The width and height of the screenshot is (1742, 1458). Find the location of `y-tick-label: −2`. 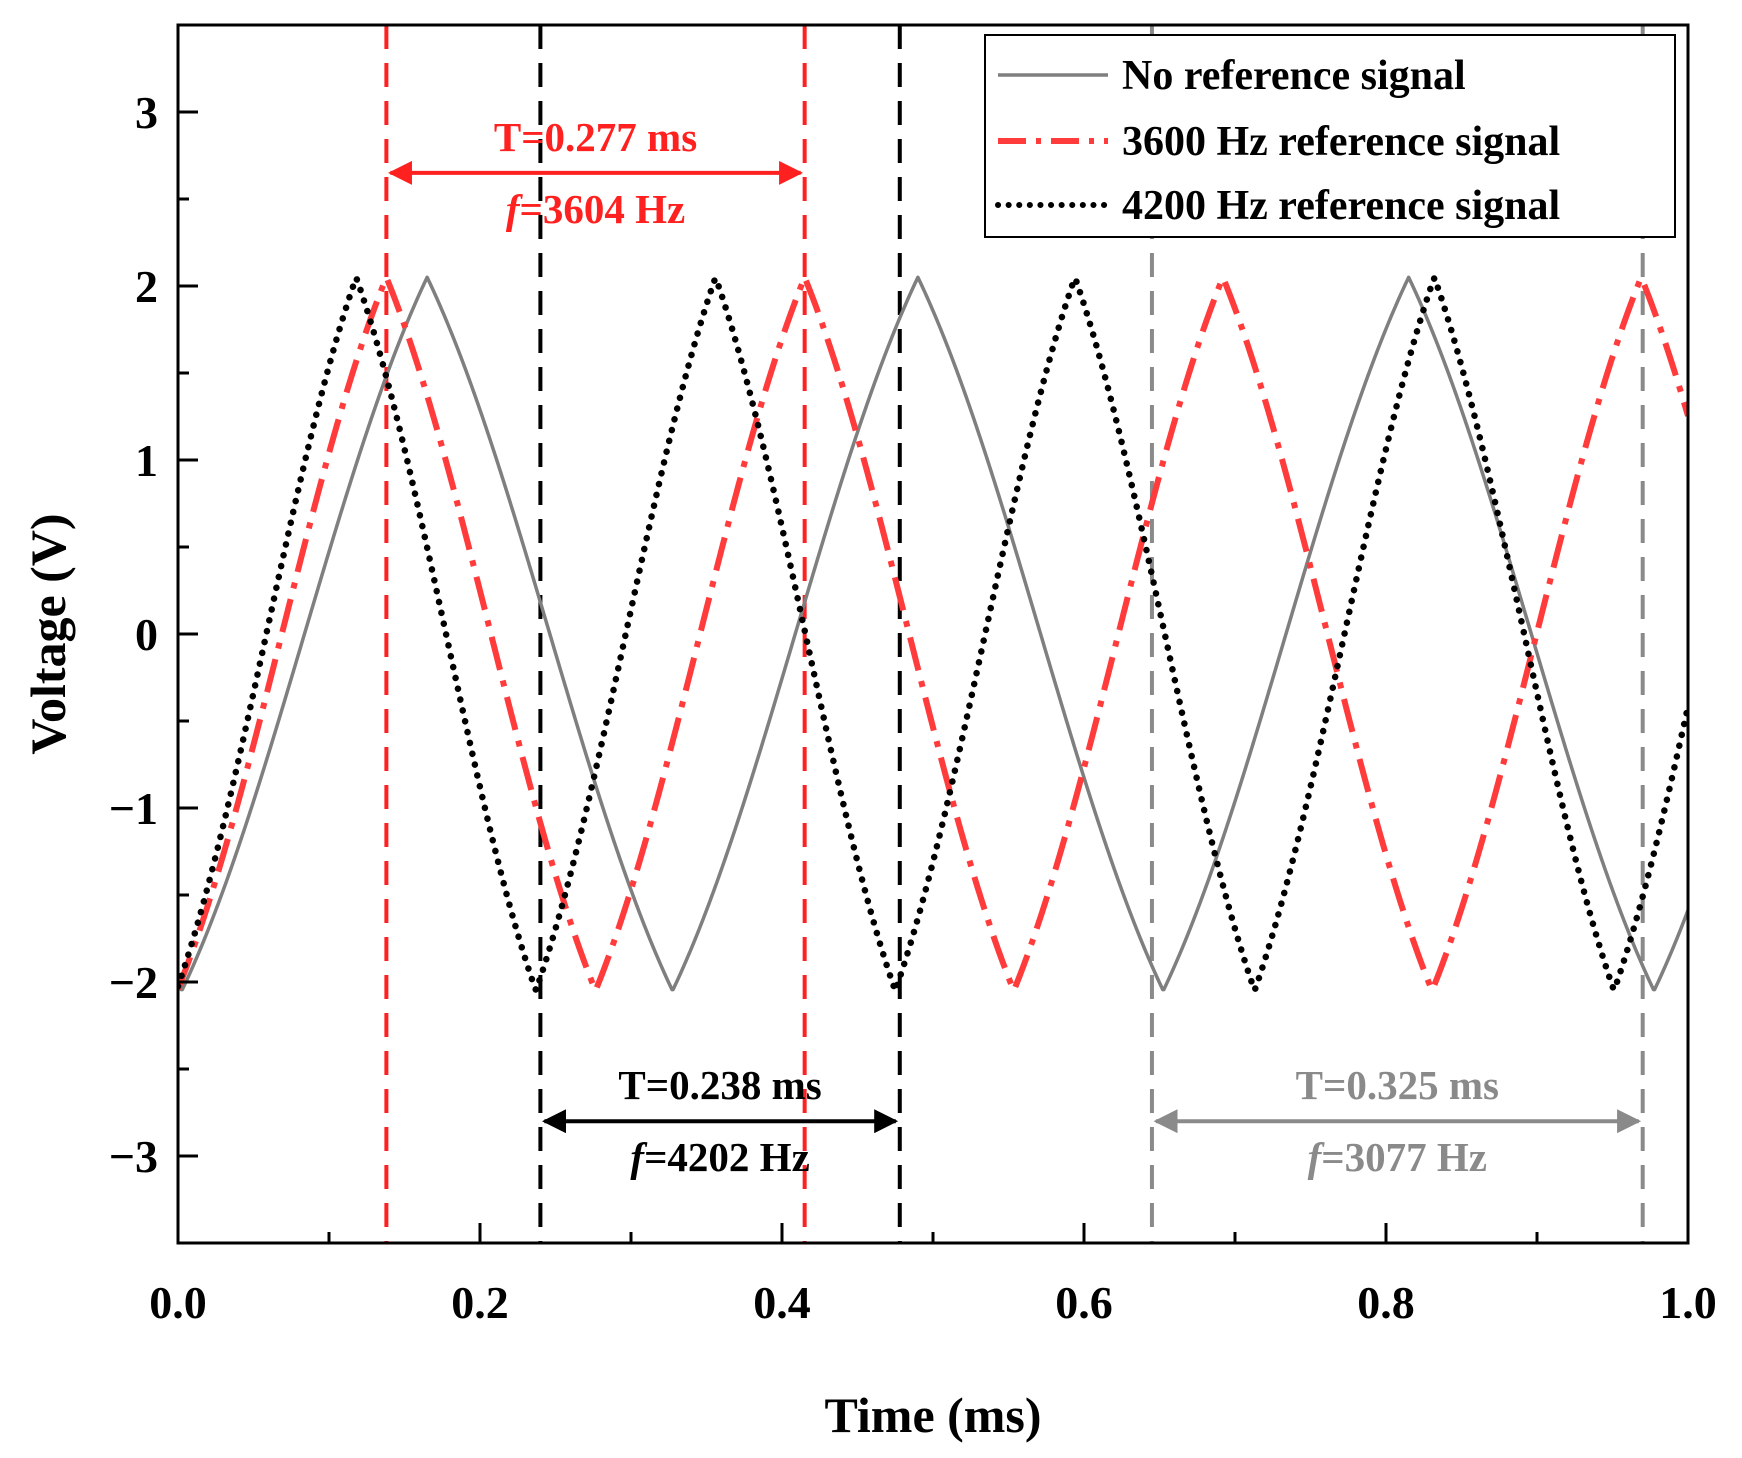

y-tick-label: −2 is located at coordinates (133, 982).